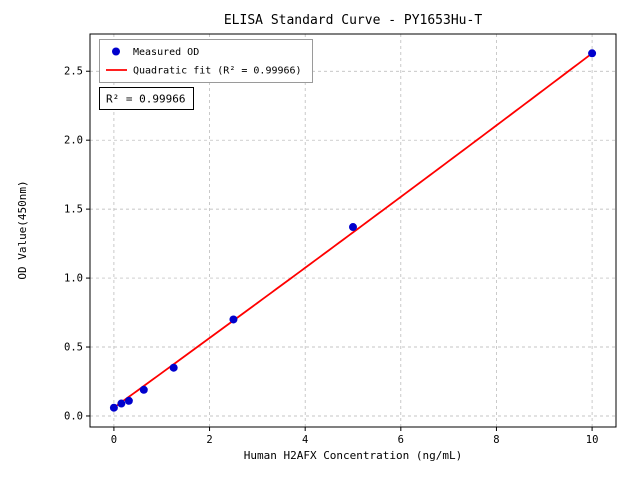 The image size is (640, 484). Describe the element at coordinates (22, 229) in the screenshot. I see `y-axis-label: OD Value(450nm)` at that location.